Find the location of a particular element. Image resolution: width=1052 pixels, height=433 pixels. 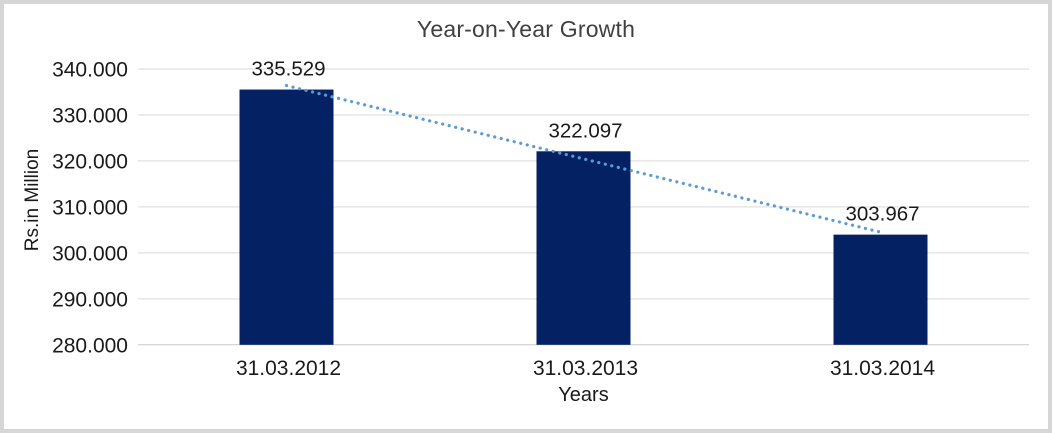

bar-value-label: 322.097 is located at coordinates (585, 130).